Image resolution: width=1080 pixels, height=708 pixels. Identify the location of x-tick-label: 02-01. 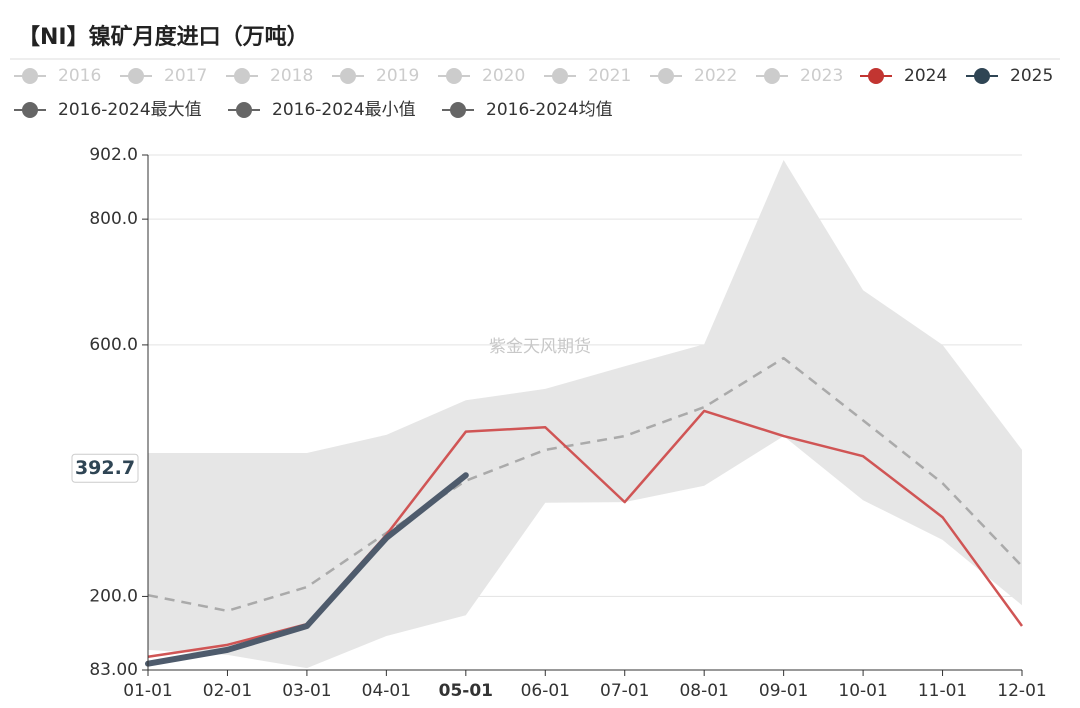
(227, 691).